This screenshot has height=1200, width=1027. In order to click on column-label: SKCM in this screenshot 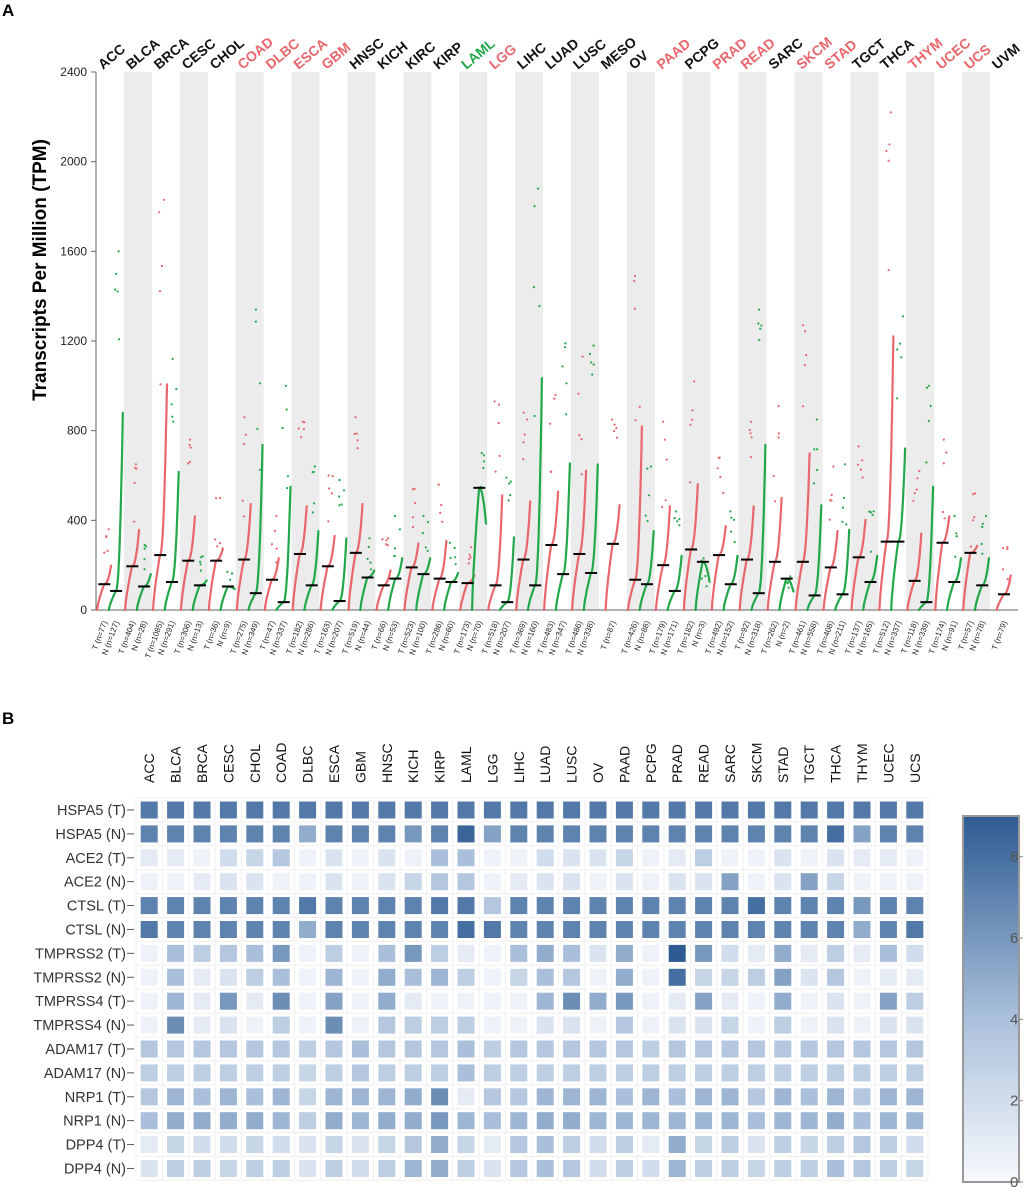, I will do `click(756, 763)`.